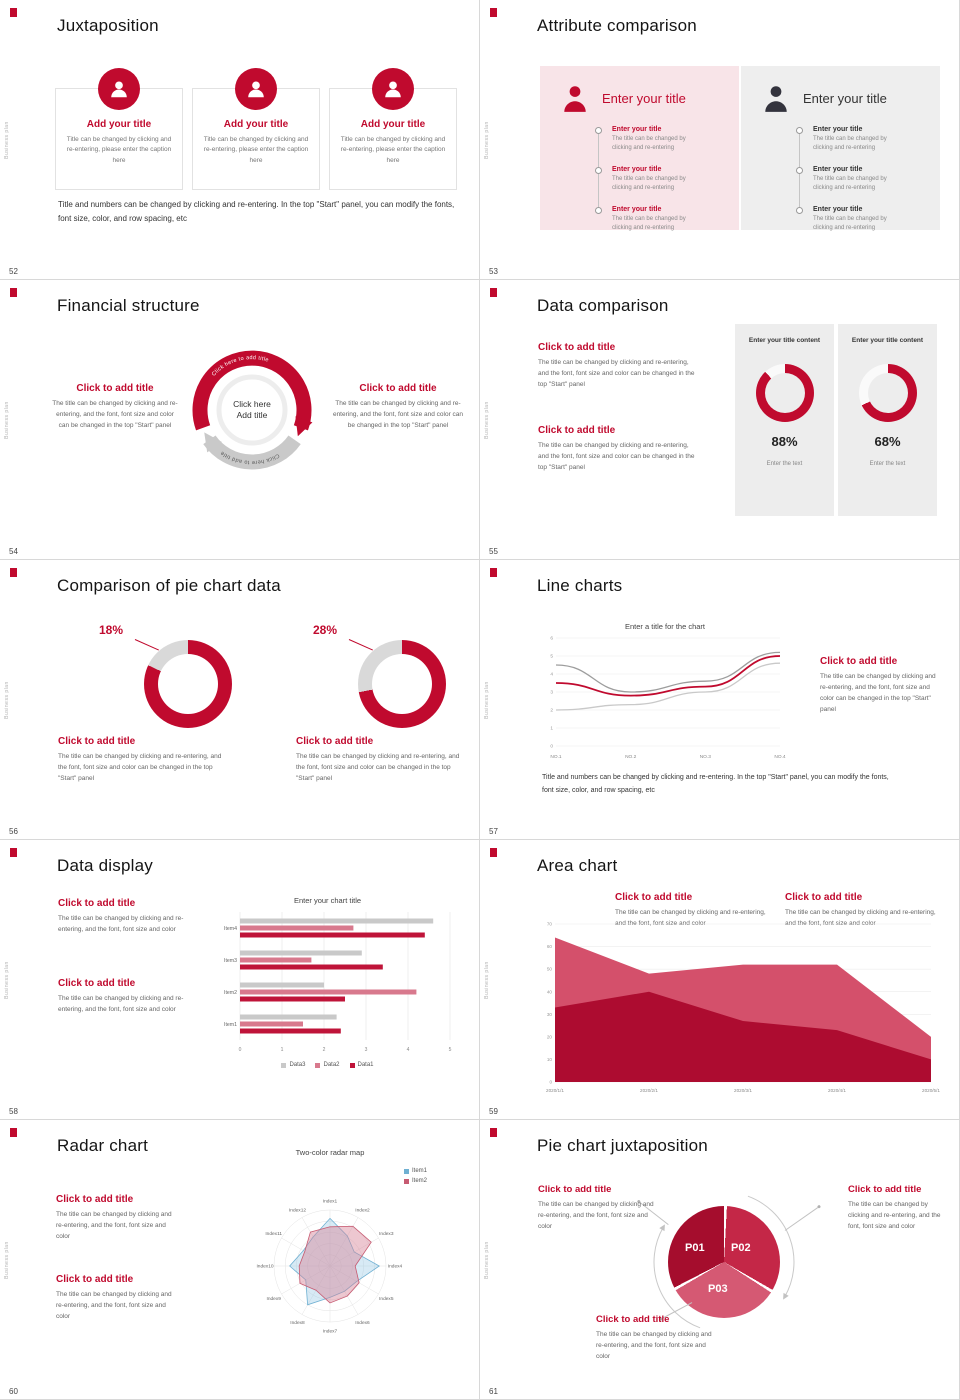  I want to click on panel-header: Enter your title, so click(645, 98).